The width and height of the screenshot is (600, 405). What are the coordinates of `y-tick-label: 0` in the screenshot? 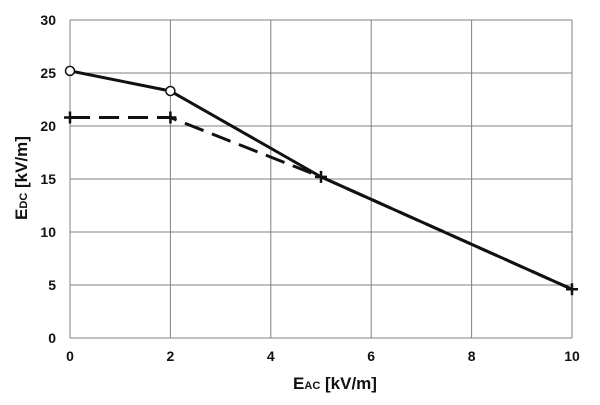 It's located at (52, 338).